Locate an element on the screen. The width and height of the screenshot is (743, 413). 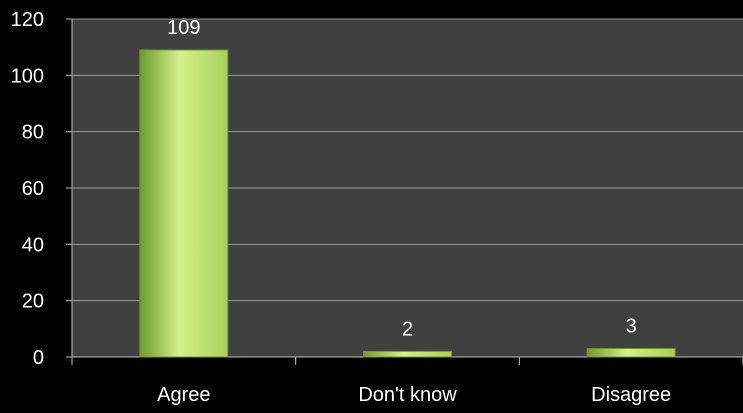
x-category-label: Agree is located at coordinates (183, 395).